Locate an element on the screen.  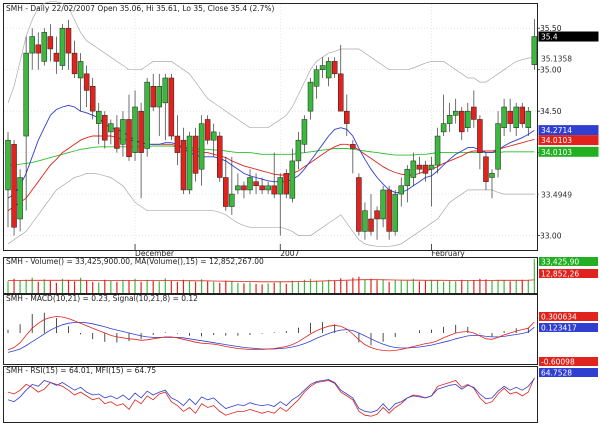
x-axis-labels: December 2007 February is located at coordinates (299, 251).